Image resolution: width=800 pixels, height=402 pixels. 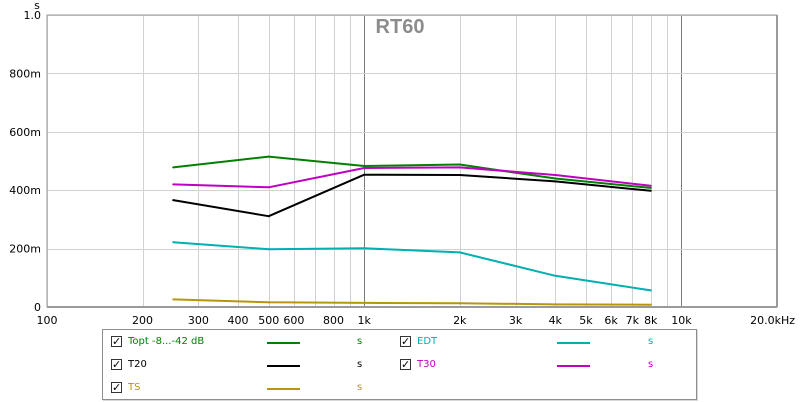 I want to click on series-t20, so click(x=412, y=195).